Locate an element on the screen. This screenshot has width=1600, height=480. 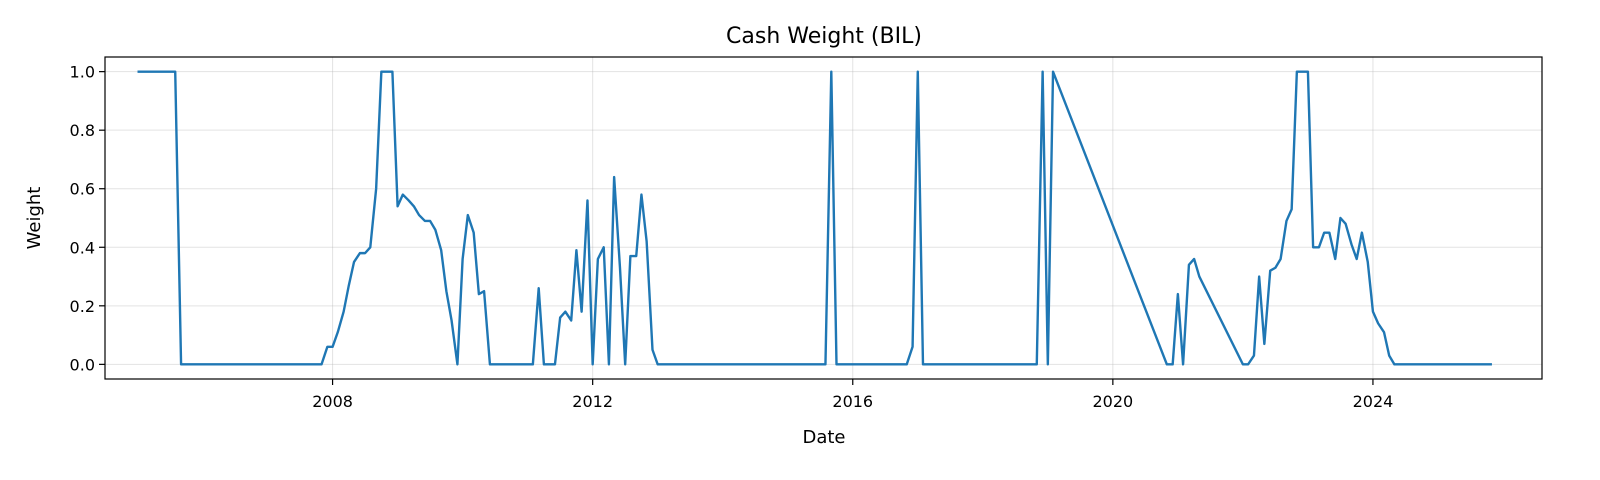
y-axis-label: Weight is located at coordinates (34, 218).